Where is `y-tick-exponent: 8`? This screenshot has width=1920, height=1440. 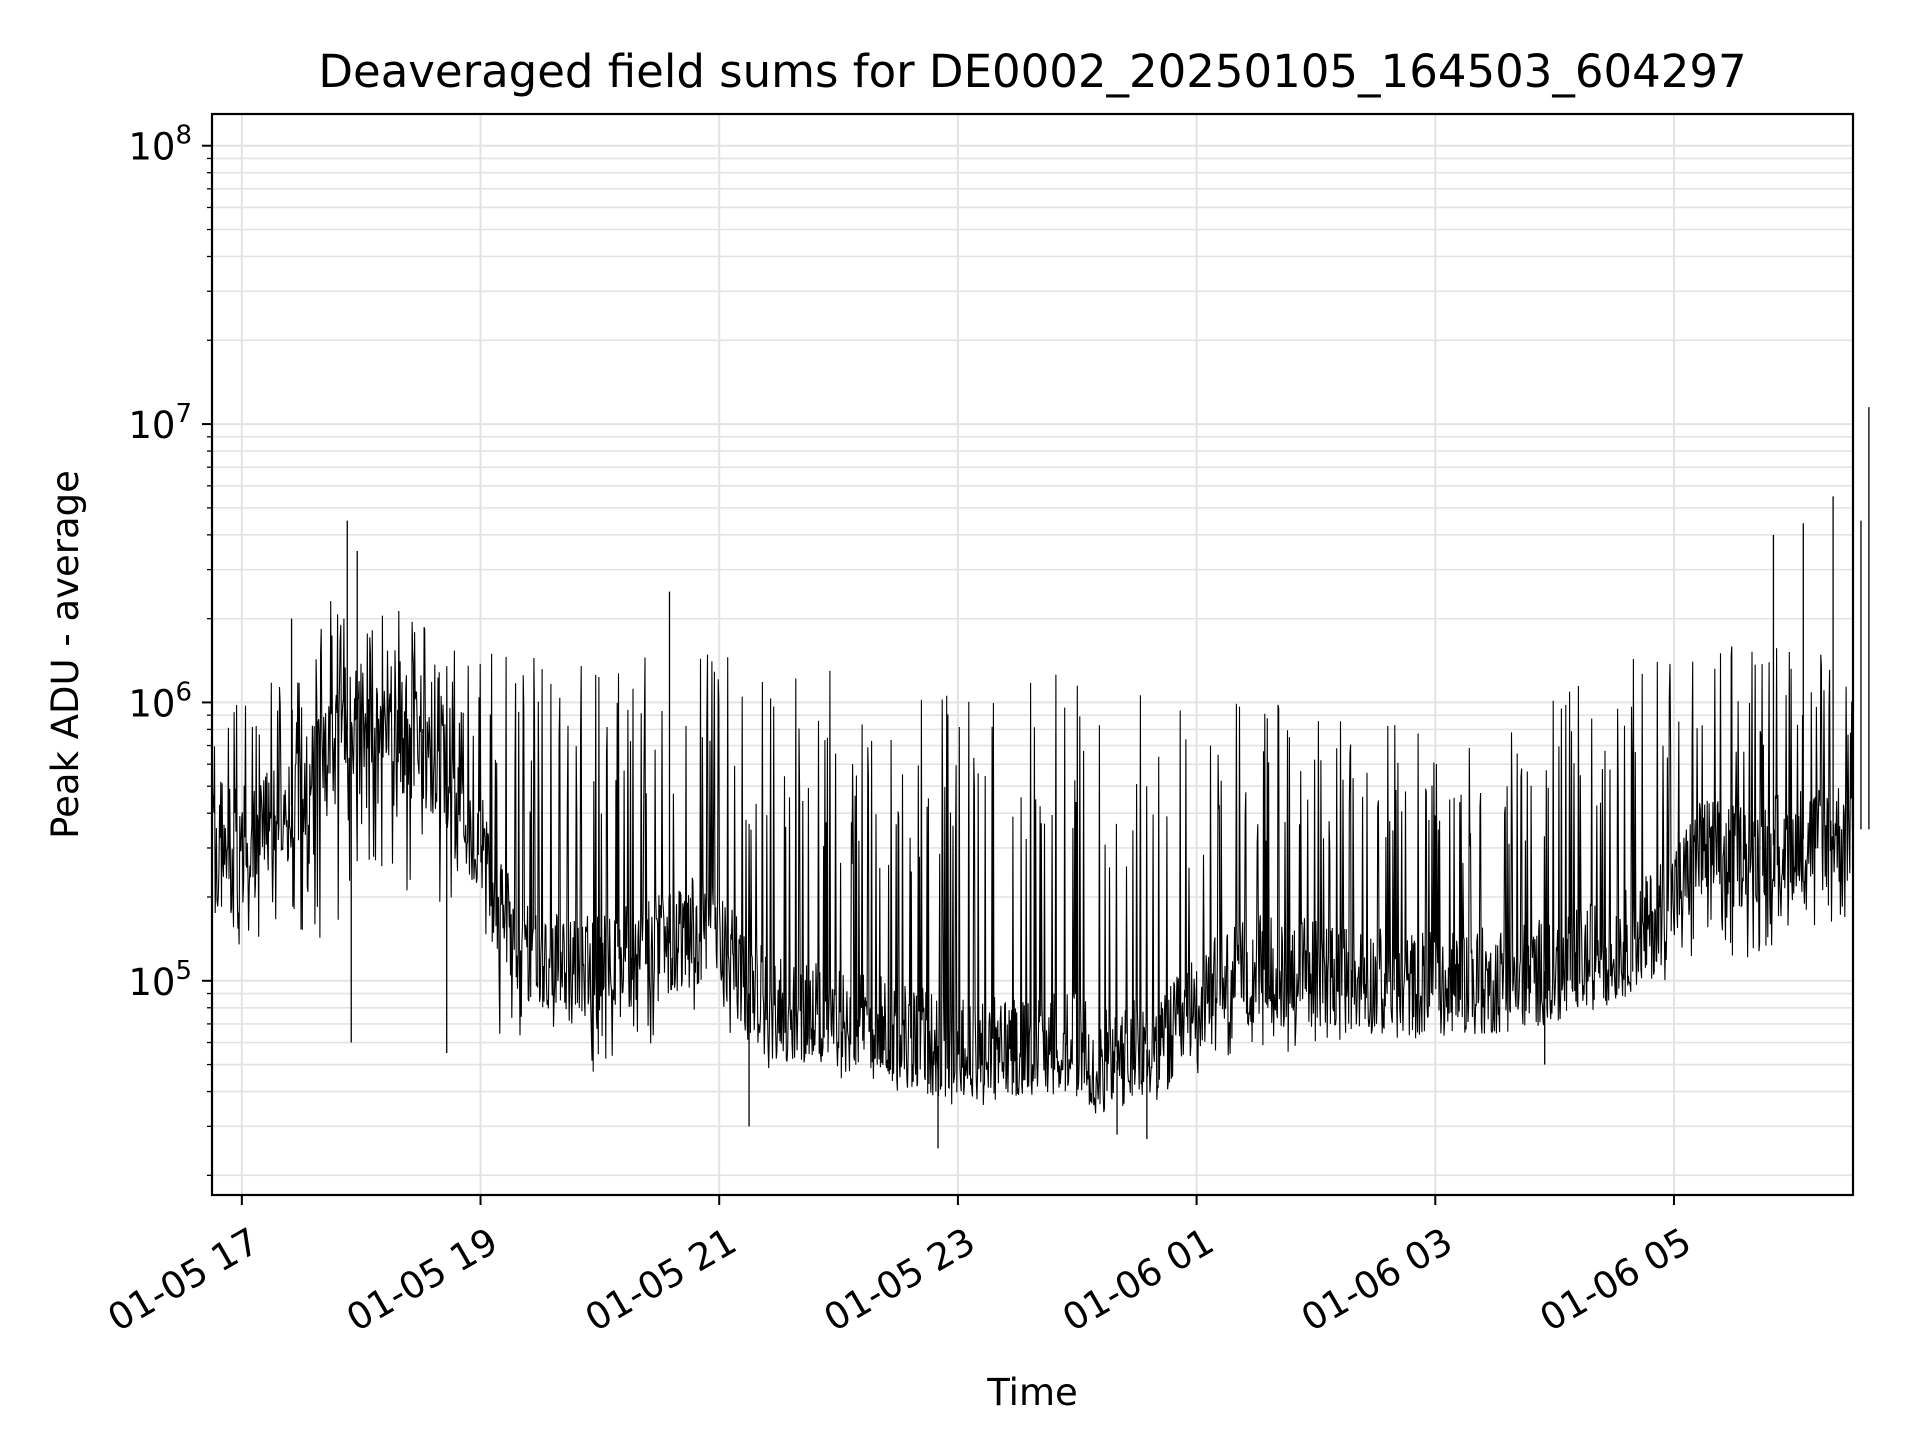
y-tick-exponent: 8 is located at coordinates (183, 136).